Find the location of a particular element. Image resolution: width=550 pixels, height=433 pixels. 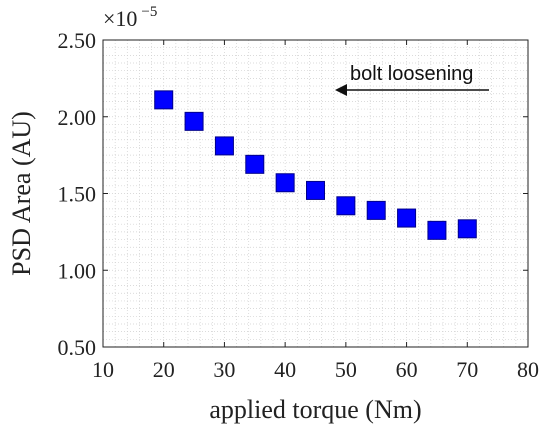

y-tick-labels: 0.50 1.00 1.50 2.00 2.50 is located at coordinates (77, 194).